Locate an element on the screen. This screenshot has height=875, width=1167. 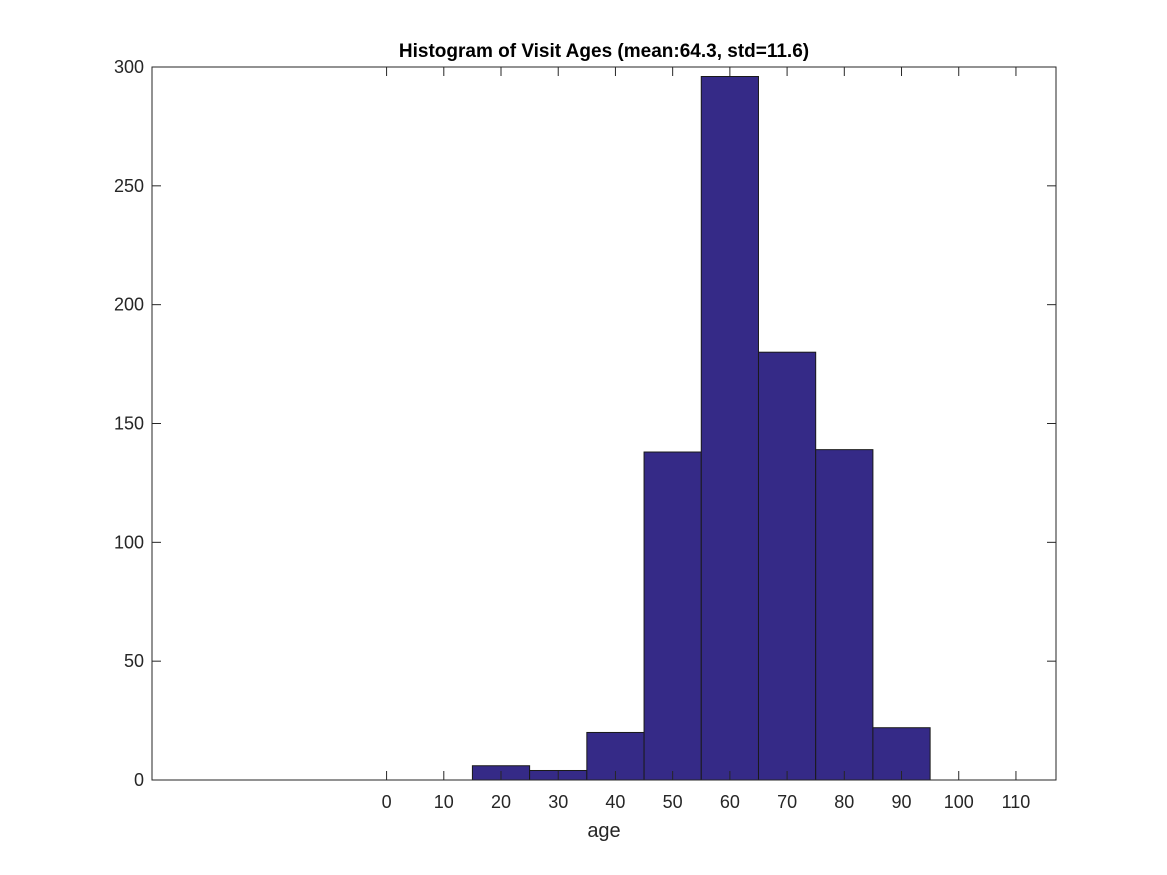
y-tick-label: 300 is located at coordinates (129, 67).